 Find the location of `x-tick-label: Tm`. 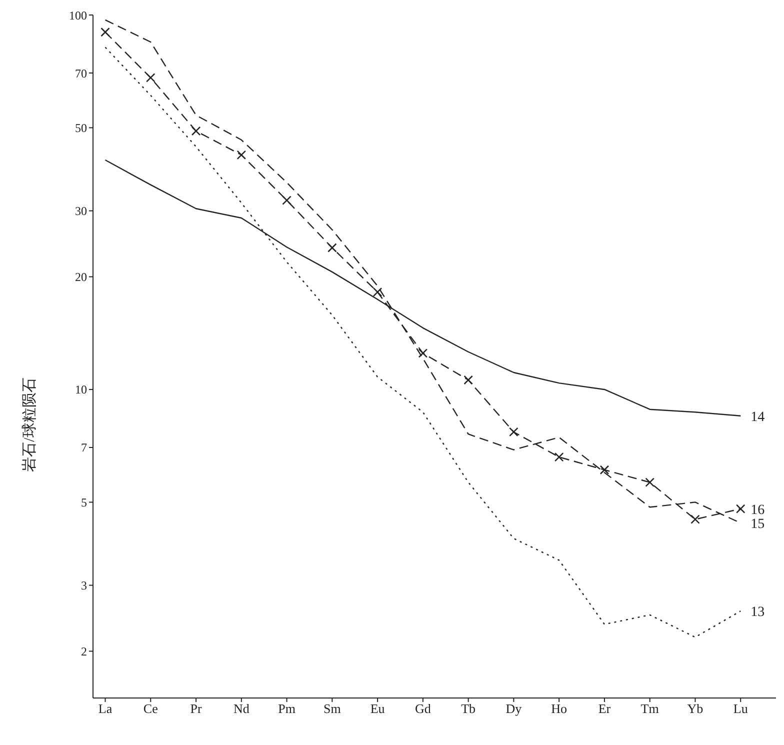

x-tick-label: Tm is located at coordinates (649, 708).